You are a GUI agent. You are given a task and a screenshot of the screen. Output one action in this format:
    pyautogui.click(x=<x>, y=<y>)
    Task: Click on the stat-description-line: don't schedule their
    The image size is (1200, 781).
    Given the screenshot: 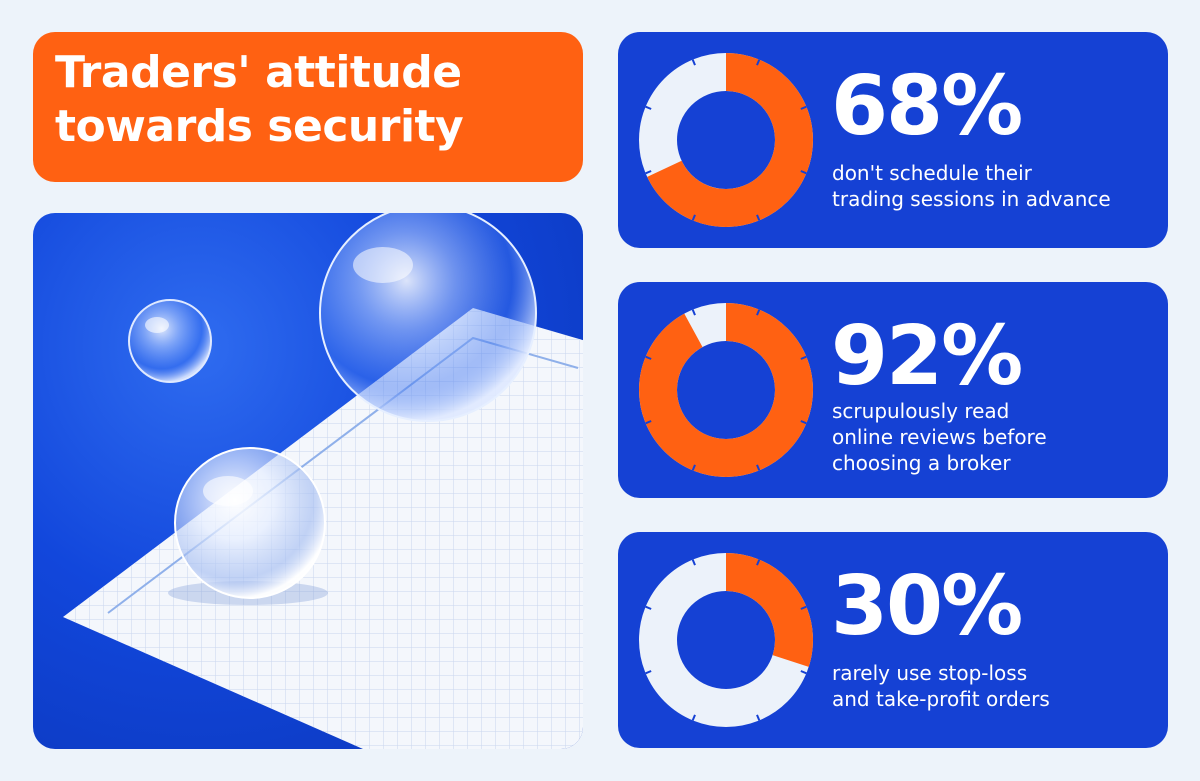 What is the action you would take?
    pyautogui.click(x=932, y=173)
    